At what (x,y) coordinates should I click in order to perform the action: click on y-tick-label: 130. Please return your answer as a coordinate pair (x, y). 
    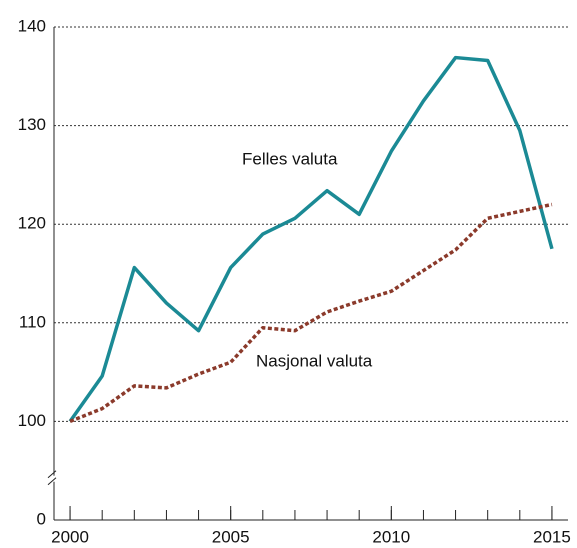
    Looking at the image, I should click on (32, 124).